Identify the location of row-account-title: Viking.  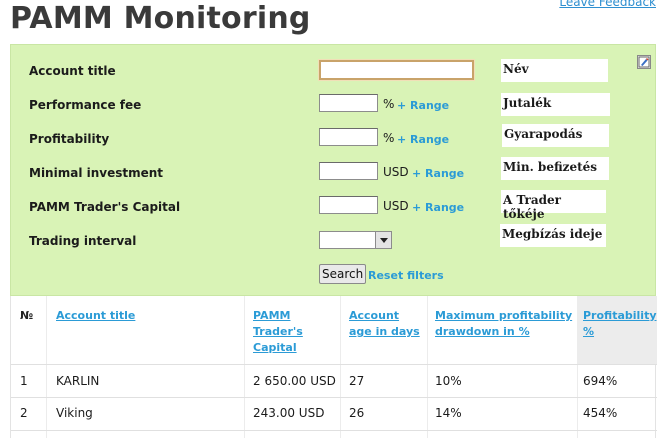
(74, 413).